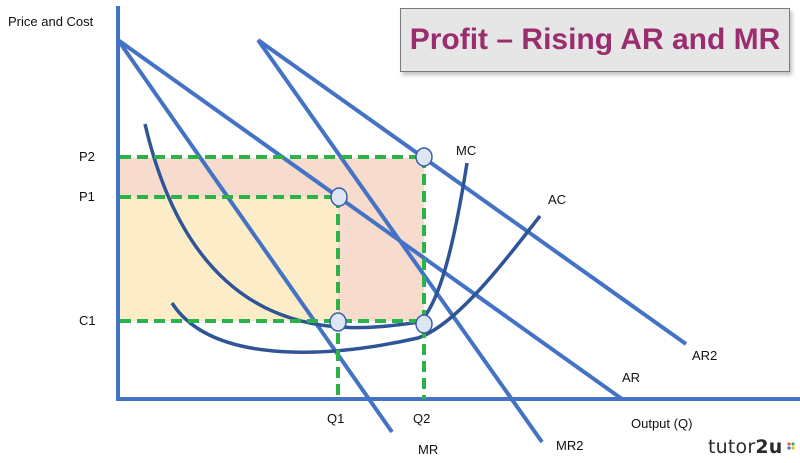  What do you see at coordinates (631, 377) in the screenshot?
I see `ar-label: AR` at bounding box center [631, 377].